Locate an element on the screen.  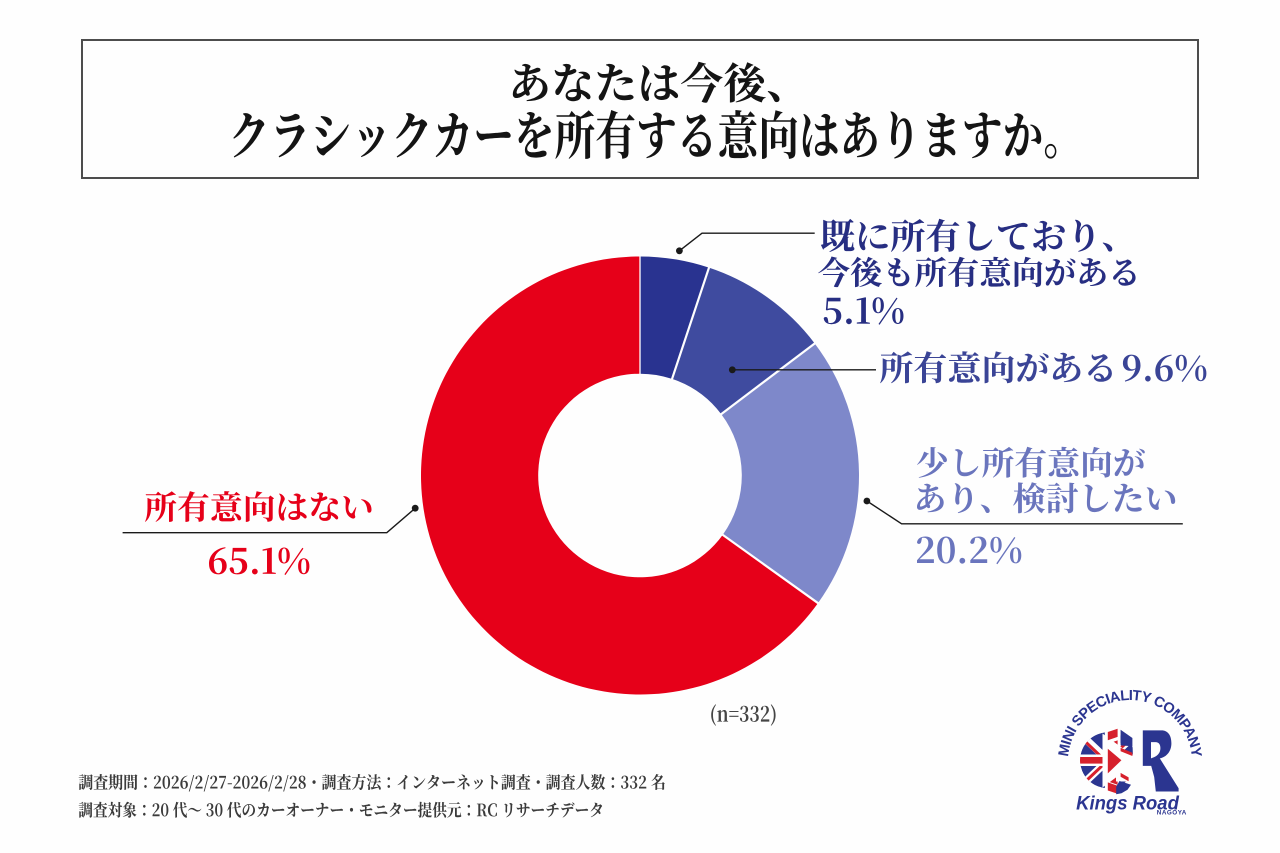
svg-text: NAGOYA is located at coordinates (1172, 813).